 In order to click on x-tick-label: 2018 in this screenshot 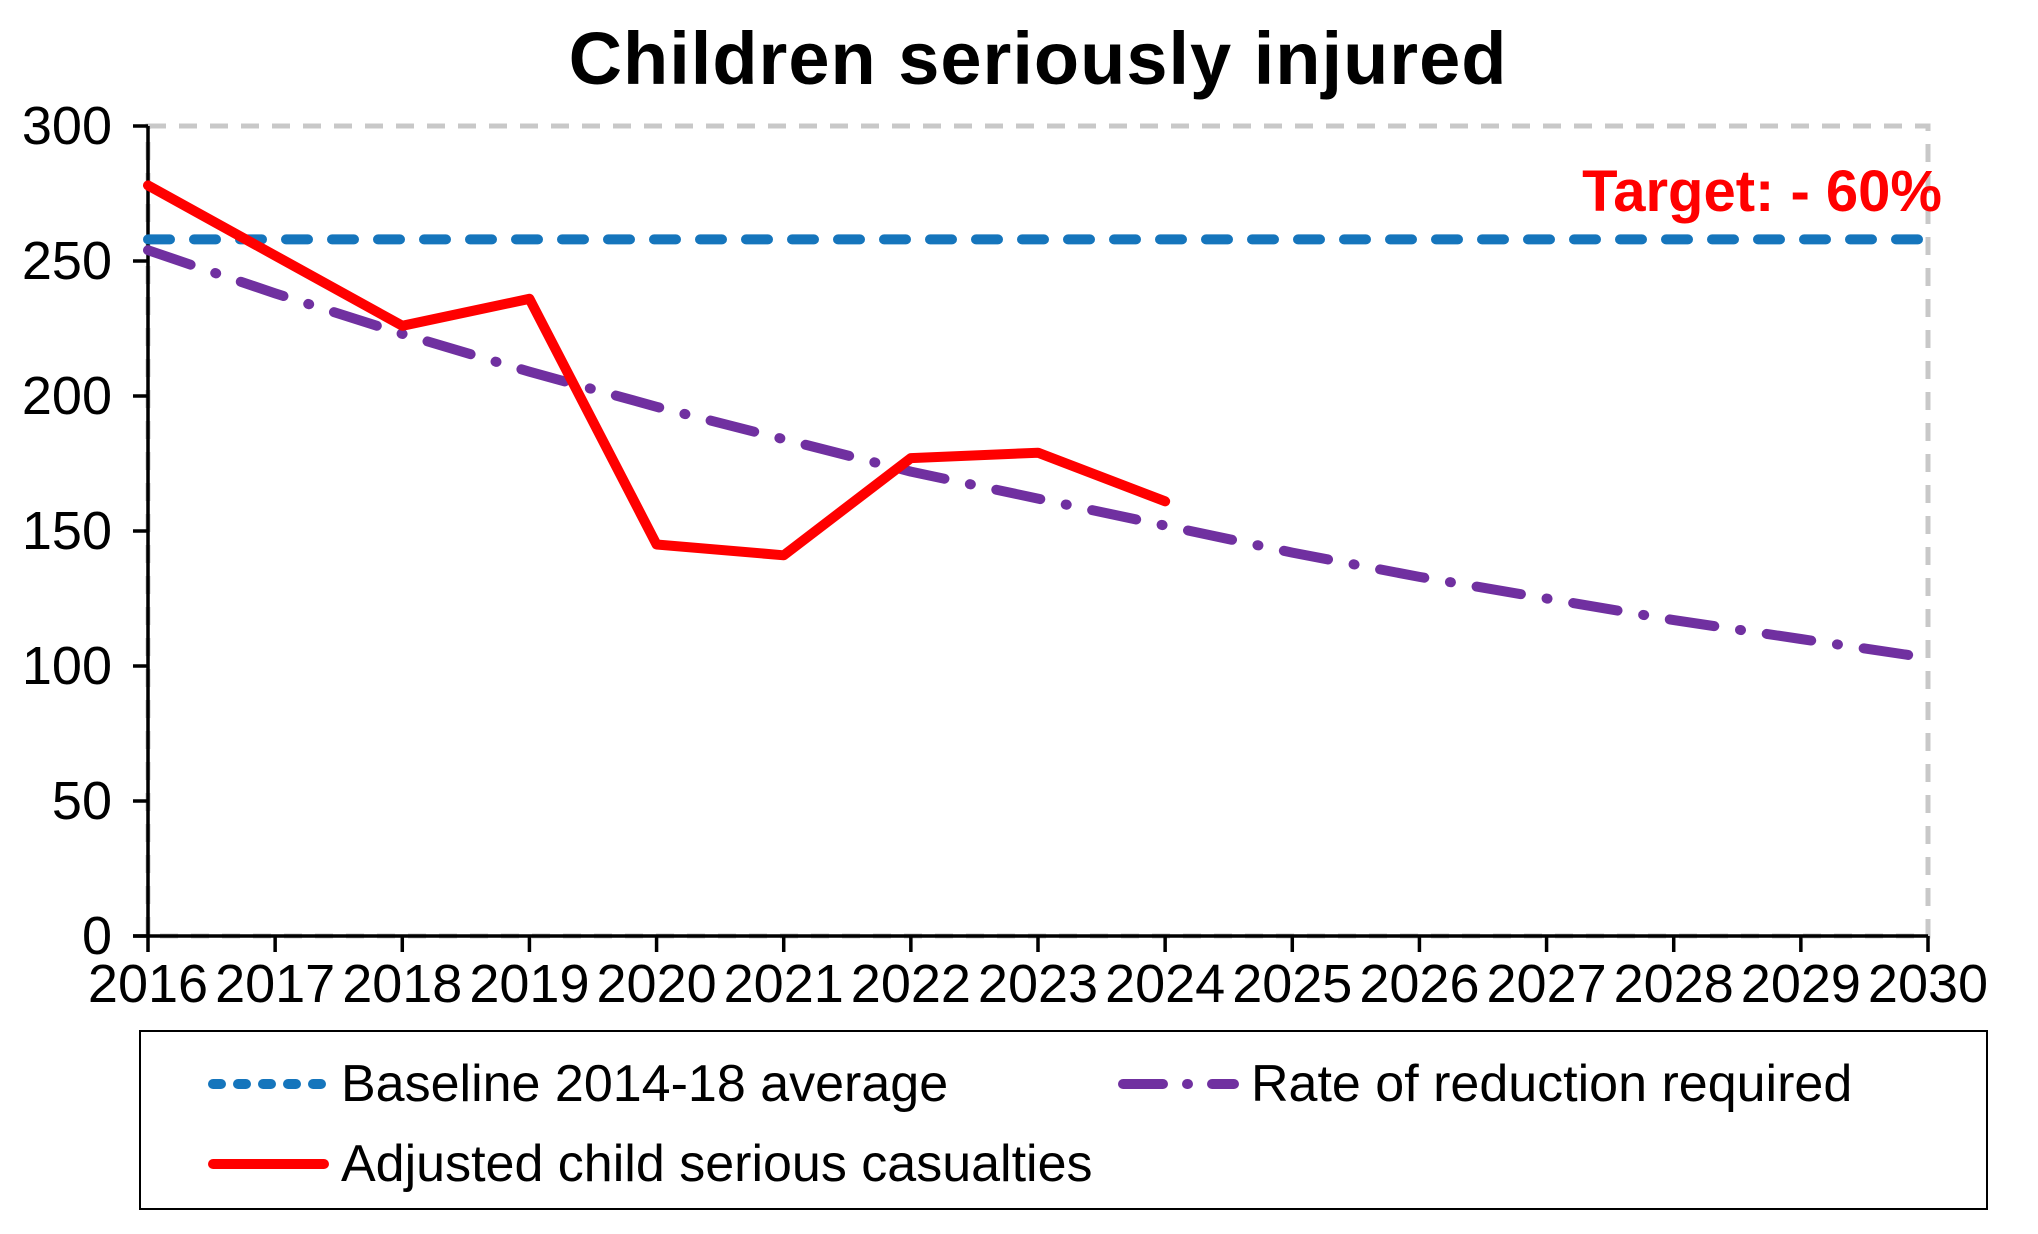, I will do `click(402, 984)`.